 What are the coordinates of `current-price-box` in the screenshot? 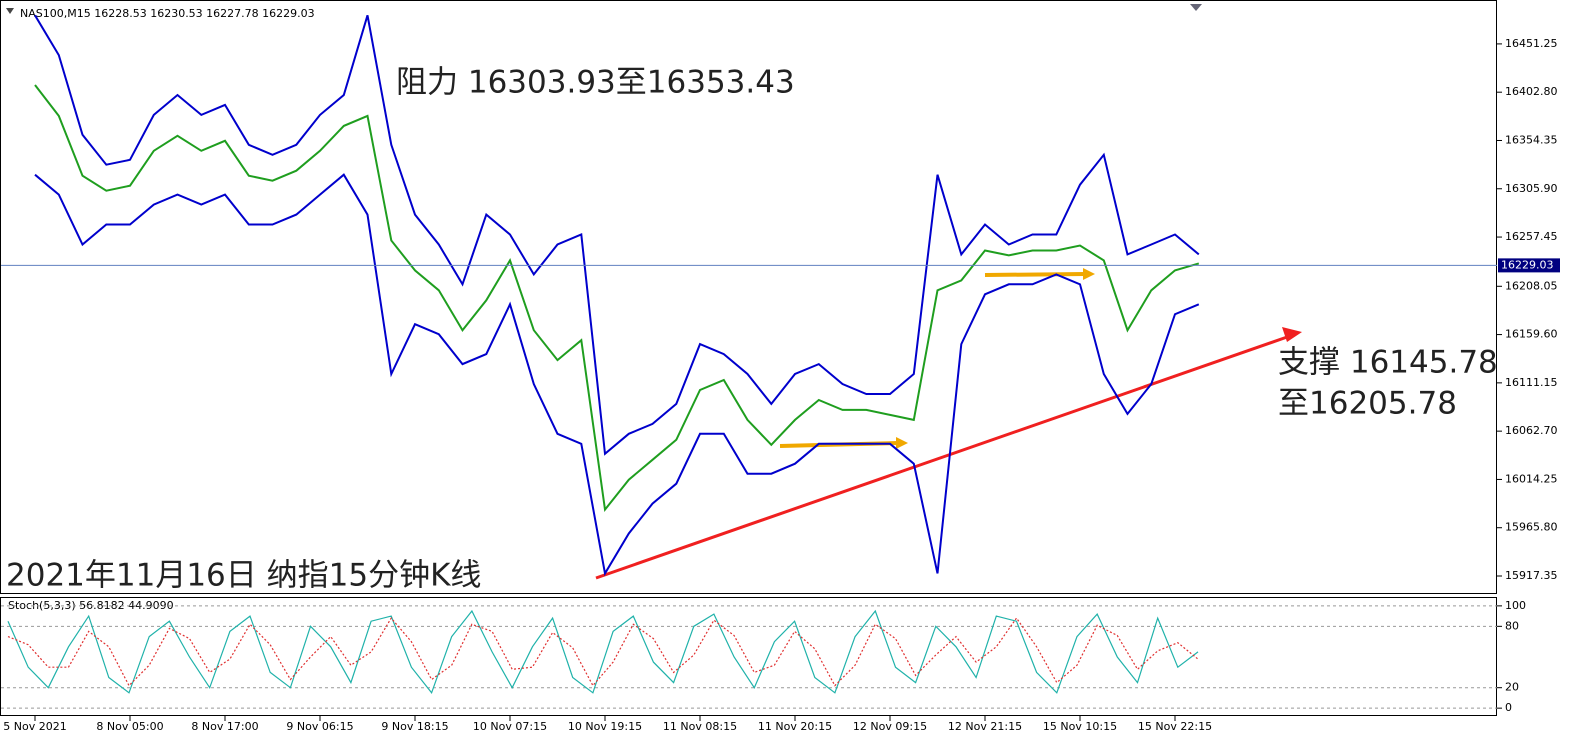 It's located at (1529, 265).